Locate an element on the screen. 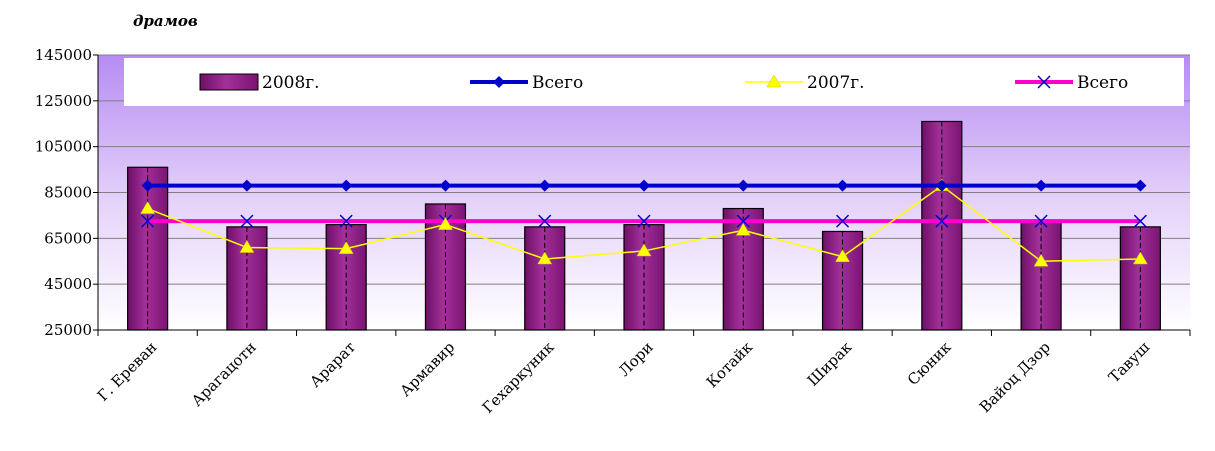 The height and width of the screenshot is (451, 1215). x-tick-label: Арагацотн is located at coordinates (224, 374).